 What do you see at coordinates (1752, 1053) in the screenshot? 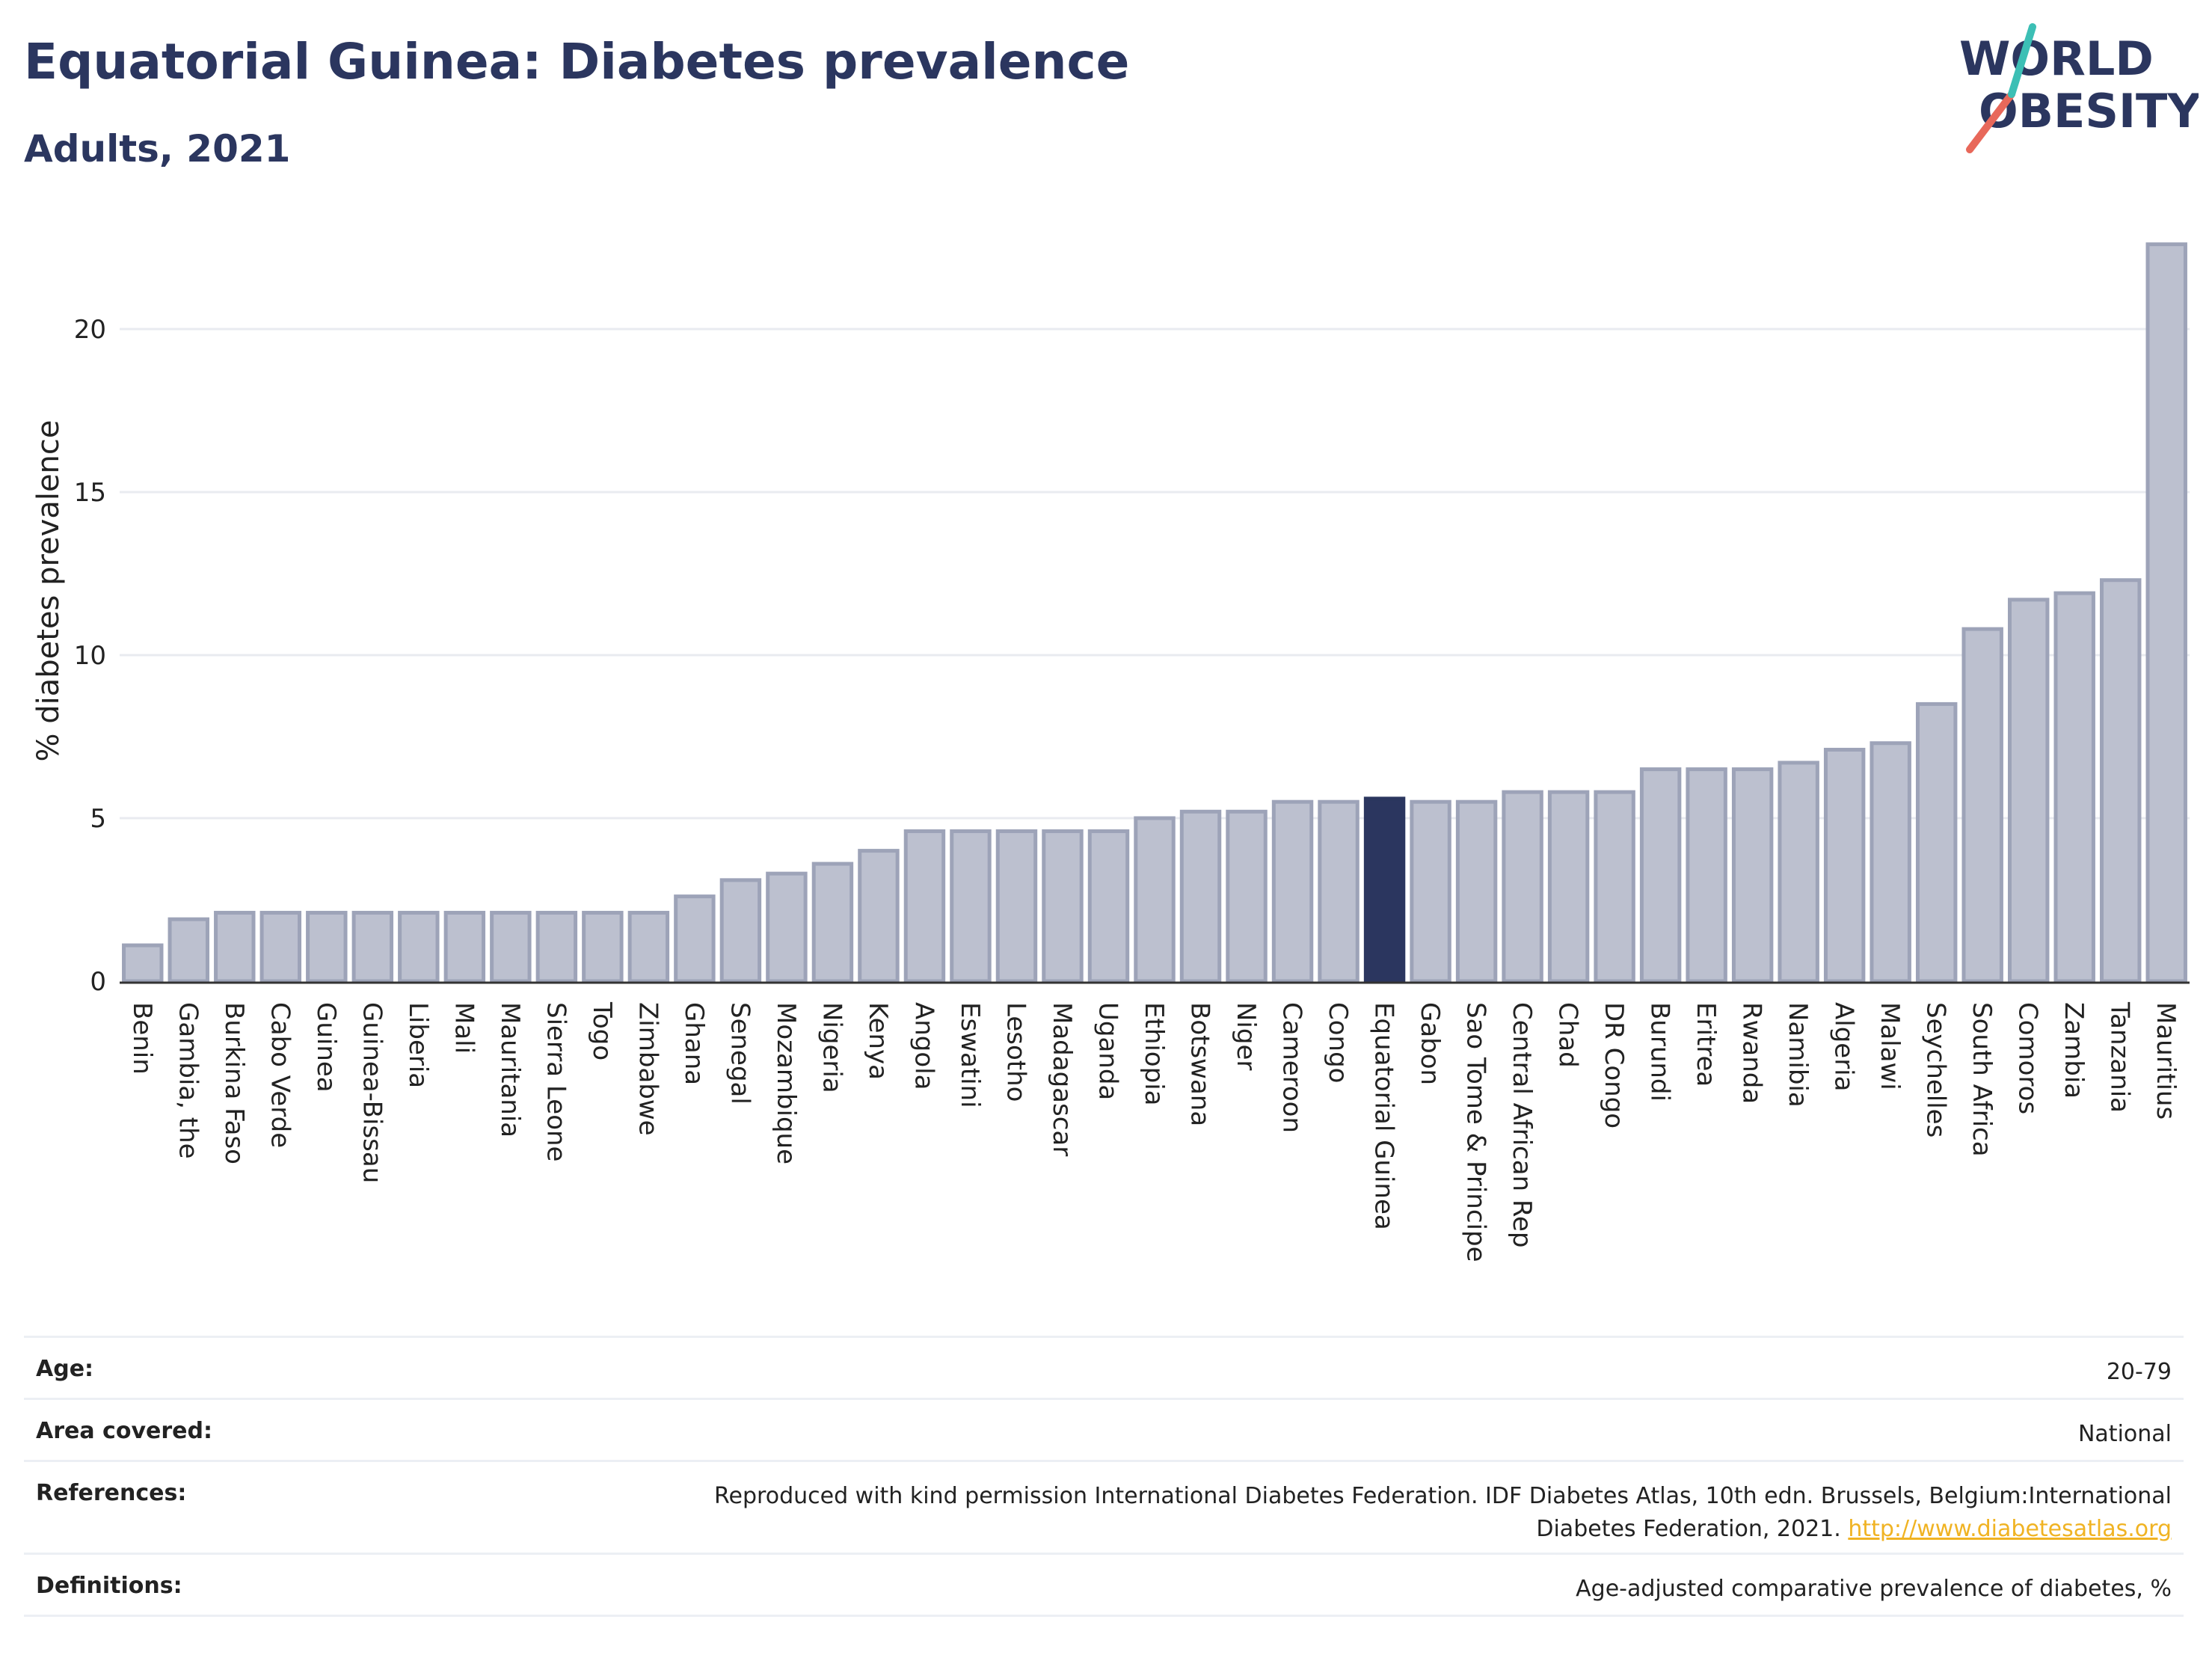
I see `x-tick-label: Rwanda` at bounding box center [1752, 1053].